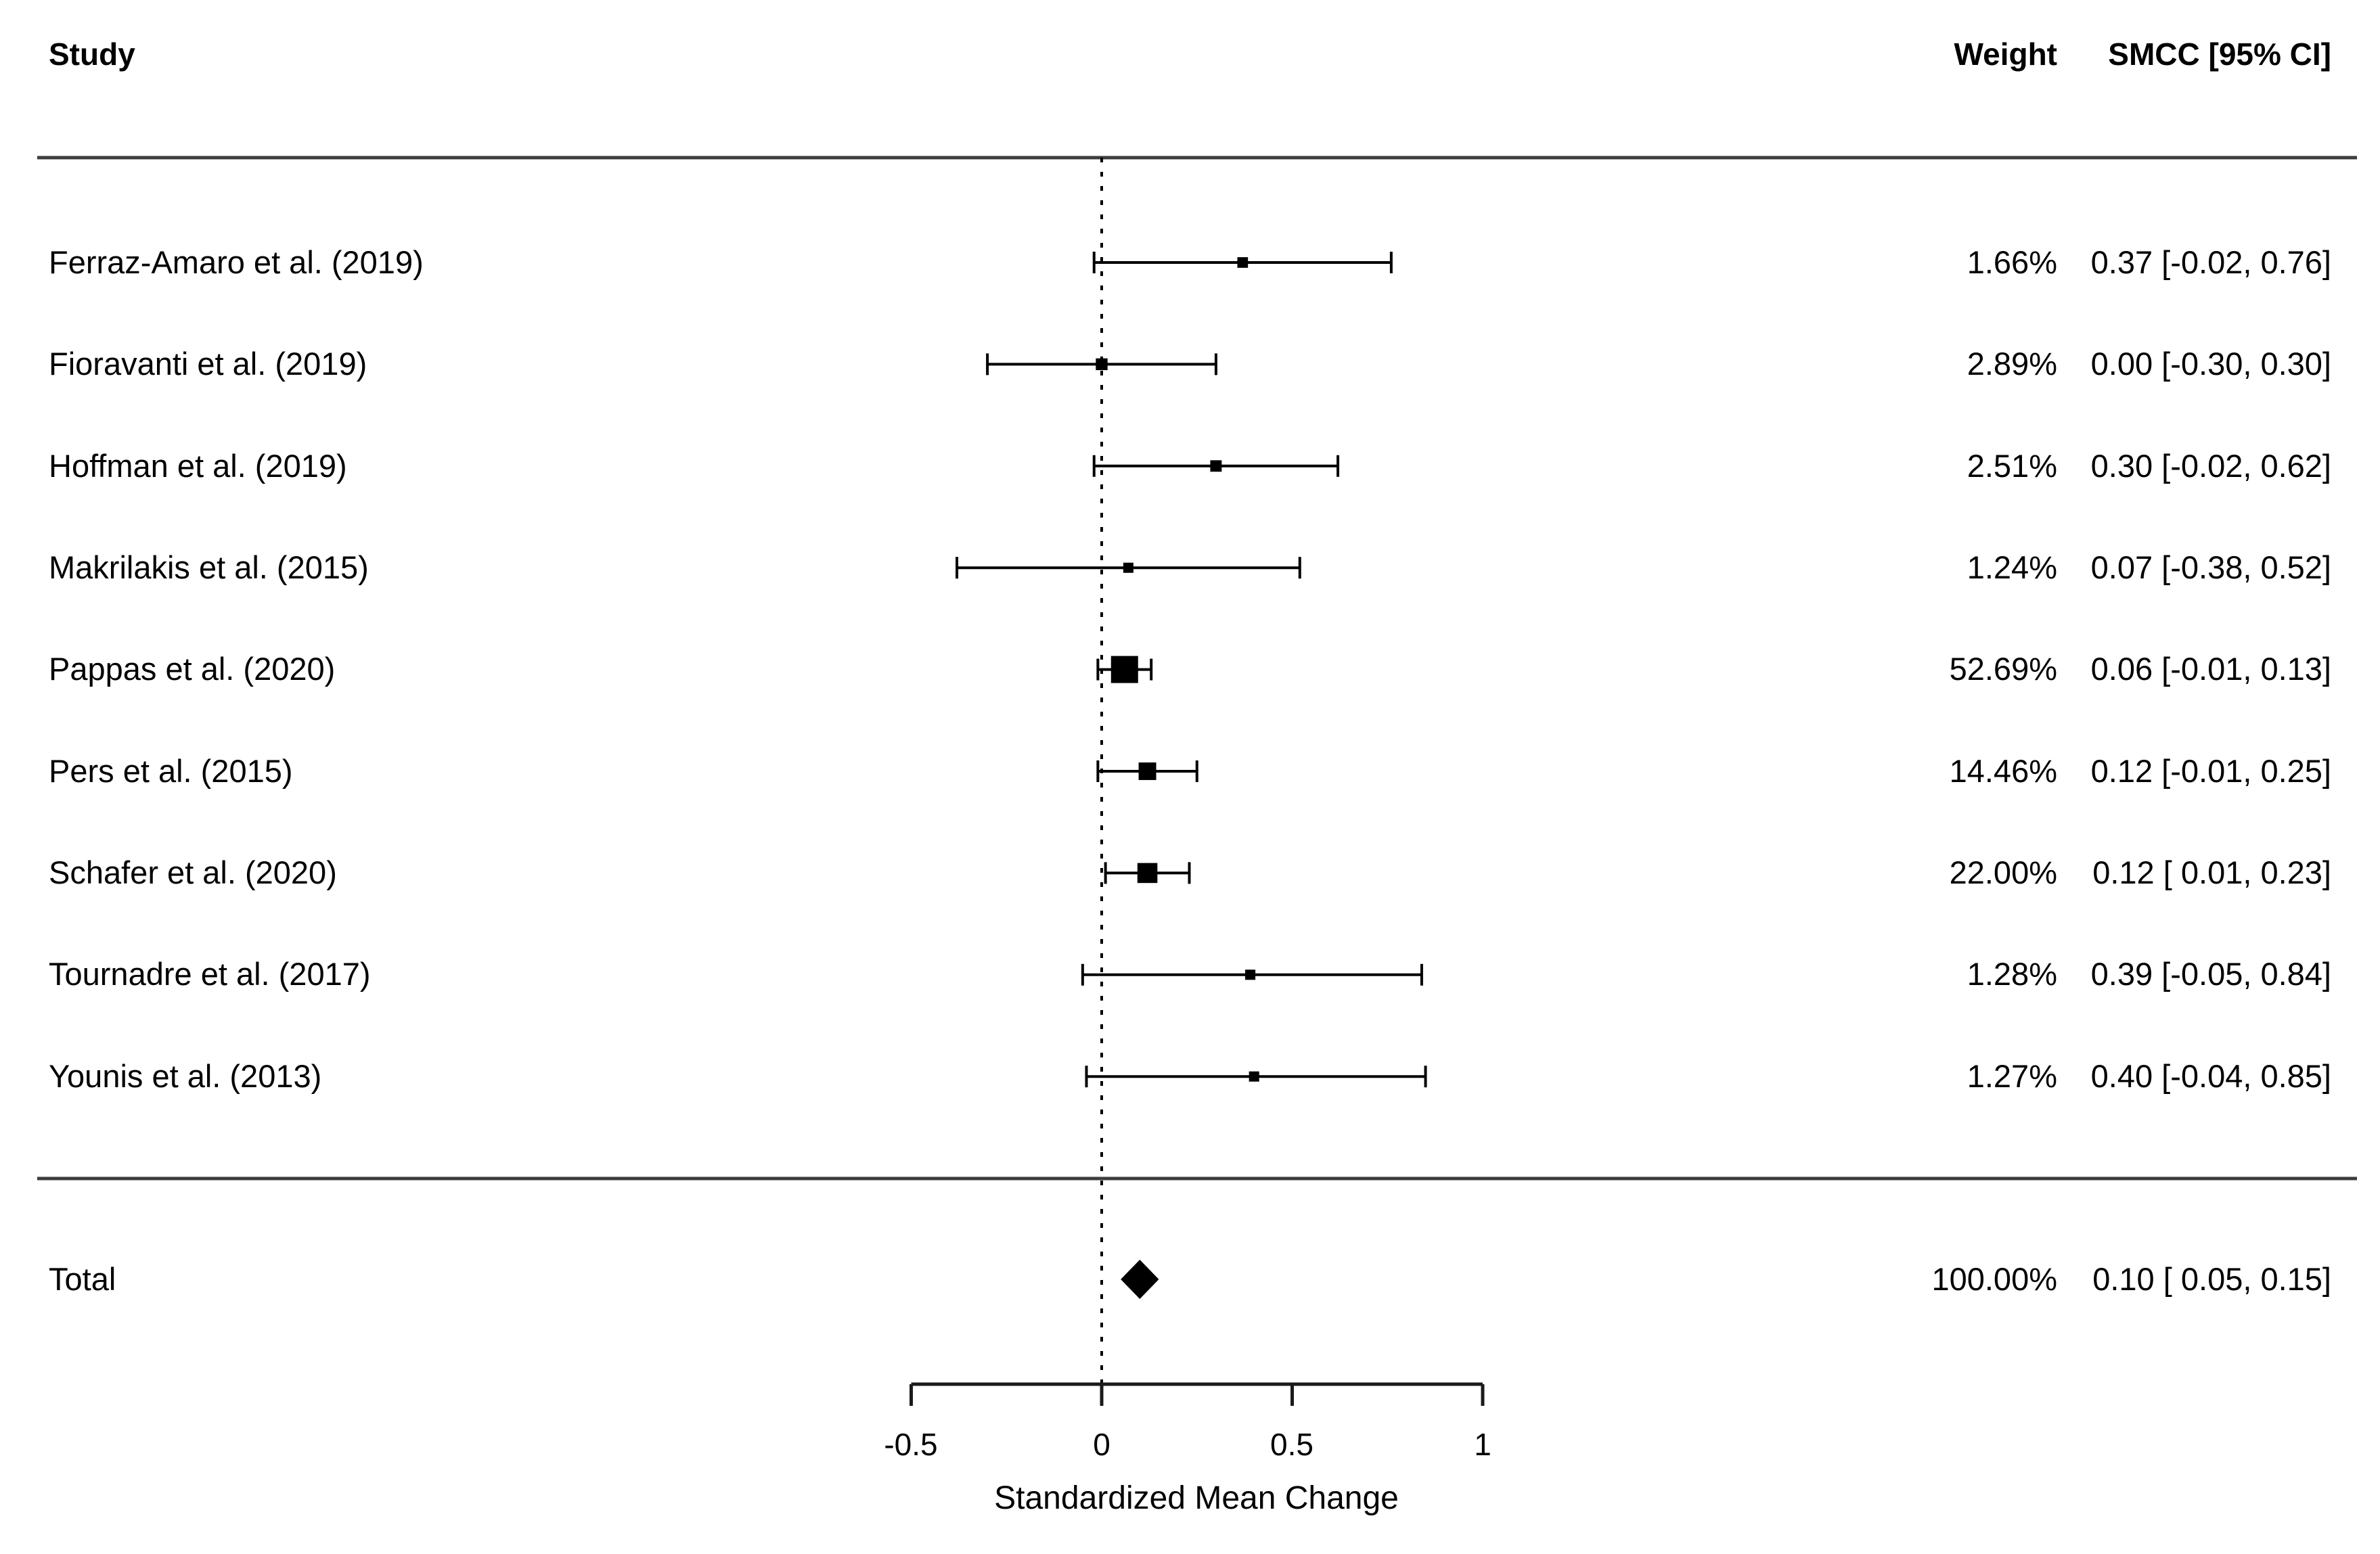  I want to click on study-name: Hoffman et al. (2019), so click(198, 466).